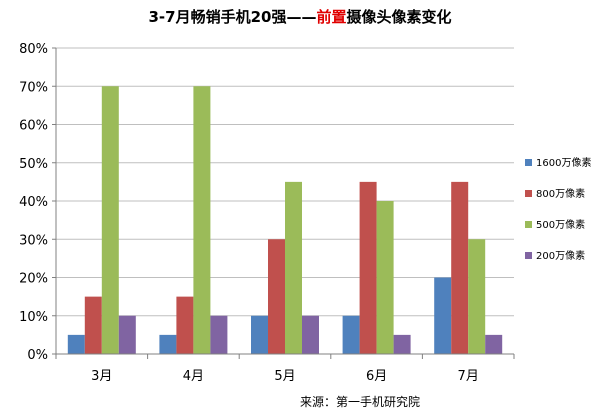 This screenshot has height=418, width=600. What do you see at coordinates (560, 193) in the screenshot?
I see `legend-label: 800万像素` at bounding box center [560, 193].